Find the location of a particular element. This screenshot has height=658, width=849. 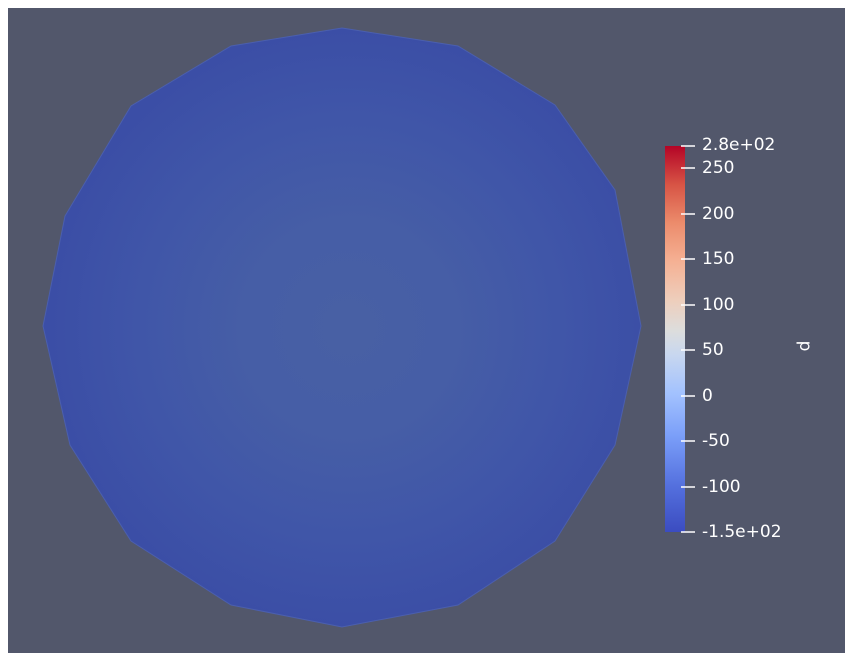

colorbar-label-max: 2.8e+02 is located at coordinates (739, 145).